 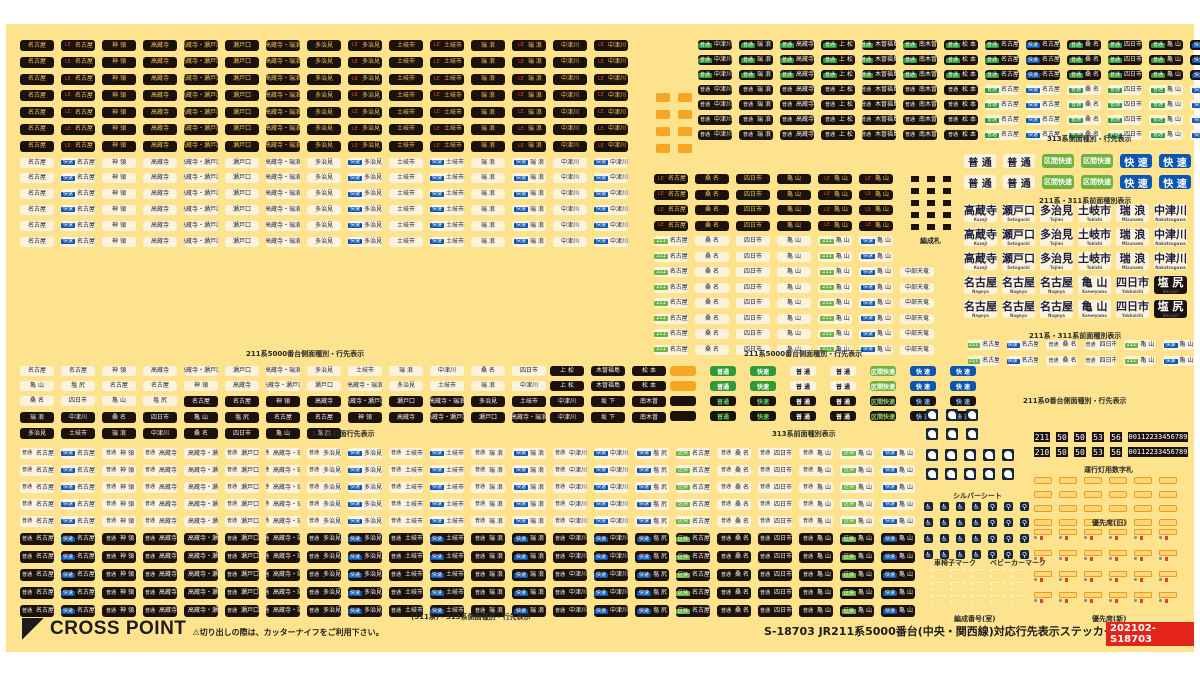 What do you see at coordinates (660, 556) in the screenshot?
I see `destination-text: 塩 尻` at bounding box center [660, 556].